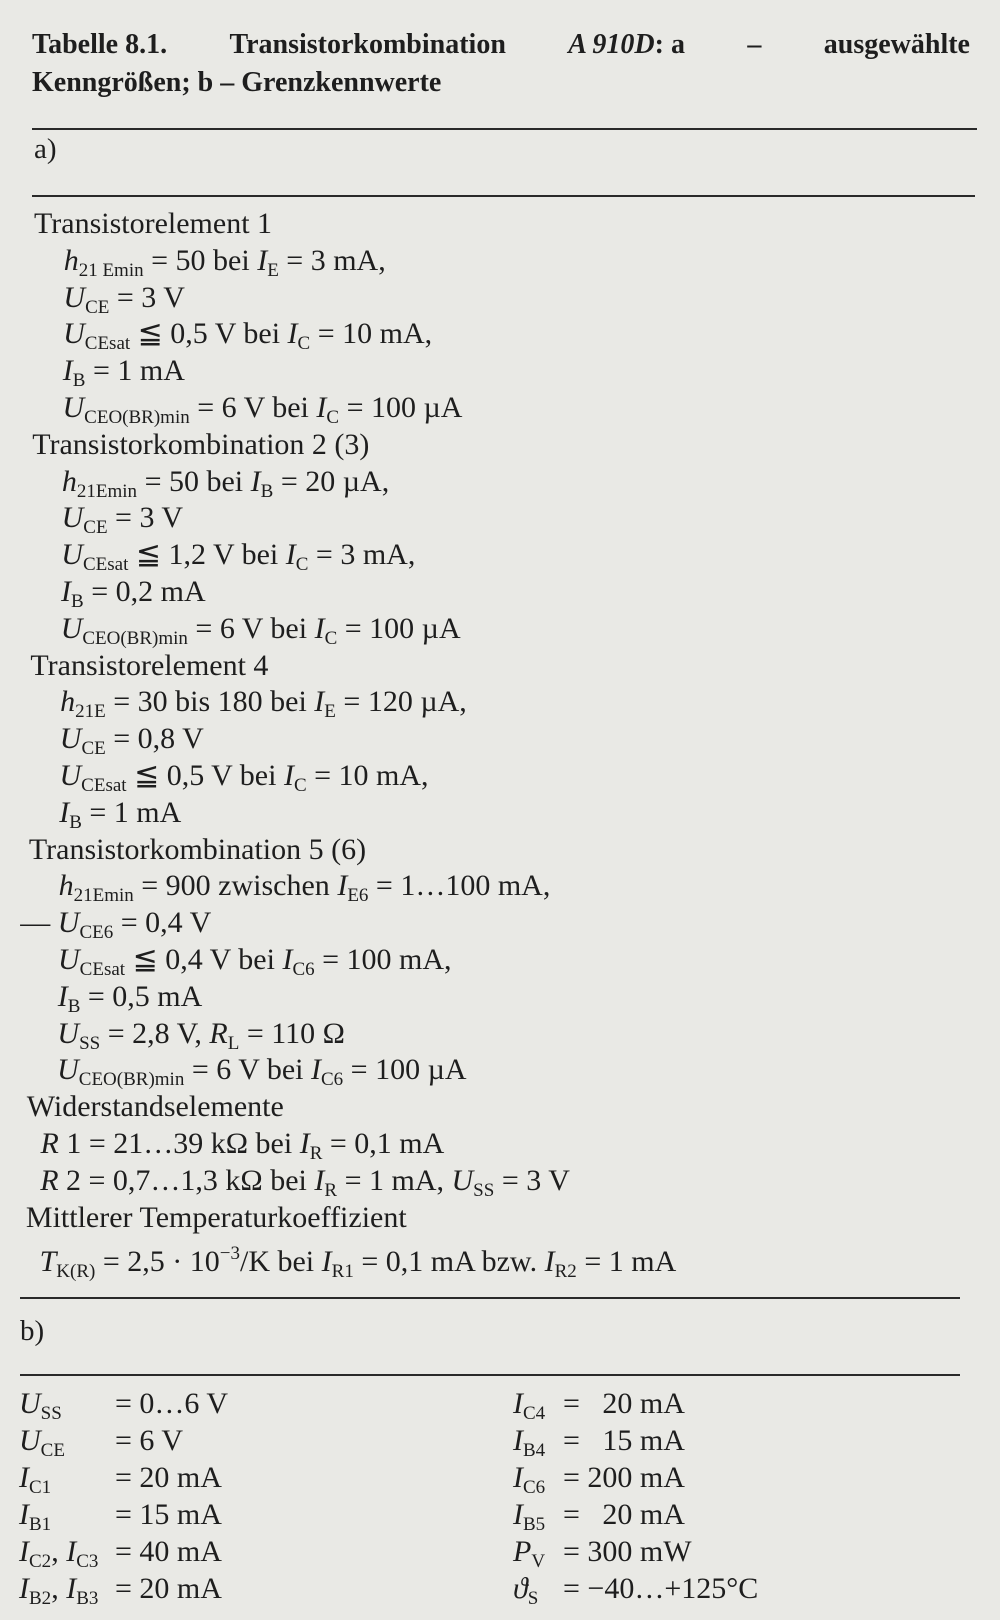  Describe the element at coordinates (154, 739) in the screenshot. I see `text-segment: = 0,8 V` at that location.